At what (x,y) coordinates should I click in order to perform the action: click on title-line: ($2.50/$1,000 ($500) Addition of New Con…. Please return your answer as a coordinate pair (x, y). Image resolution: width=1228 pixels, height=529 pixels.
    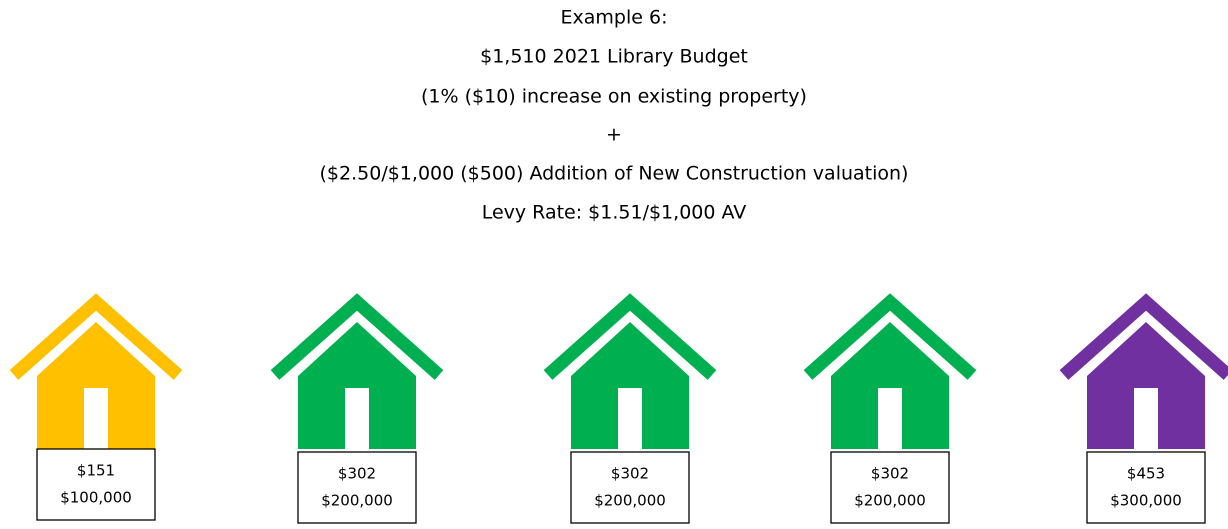
    Looking at the image, I should click on (614, 174).